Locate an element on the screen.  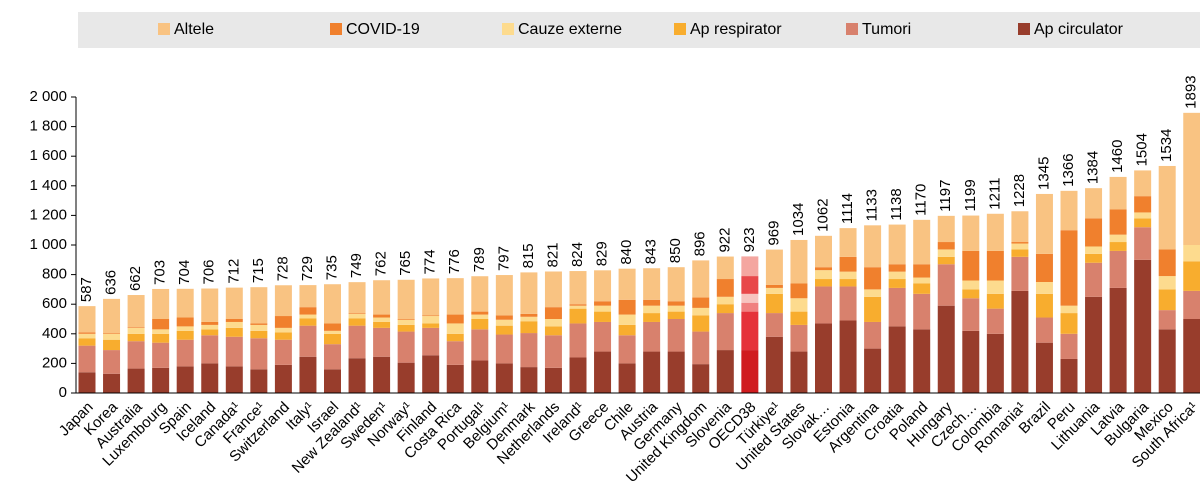
total-label: 749 is located at coordinates (356, 265).